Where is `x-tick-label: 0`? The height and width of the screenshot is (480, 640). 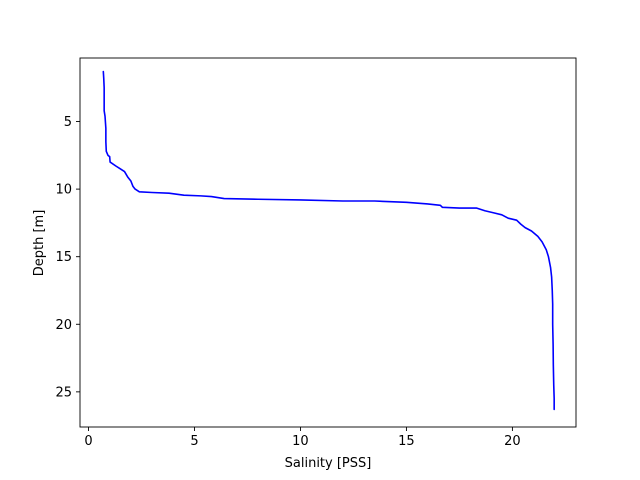 x-tick-label: 0 is located at coordinates (88, 441).